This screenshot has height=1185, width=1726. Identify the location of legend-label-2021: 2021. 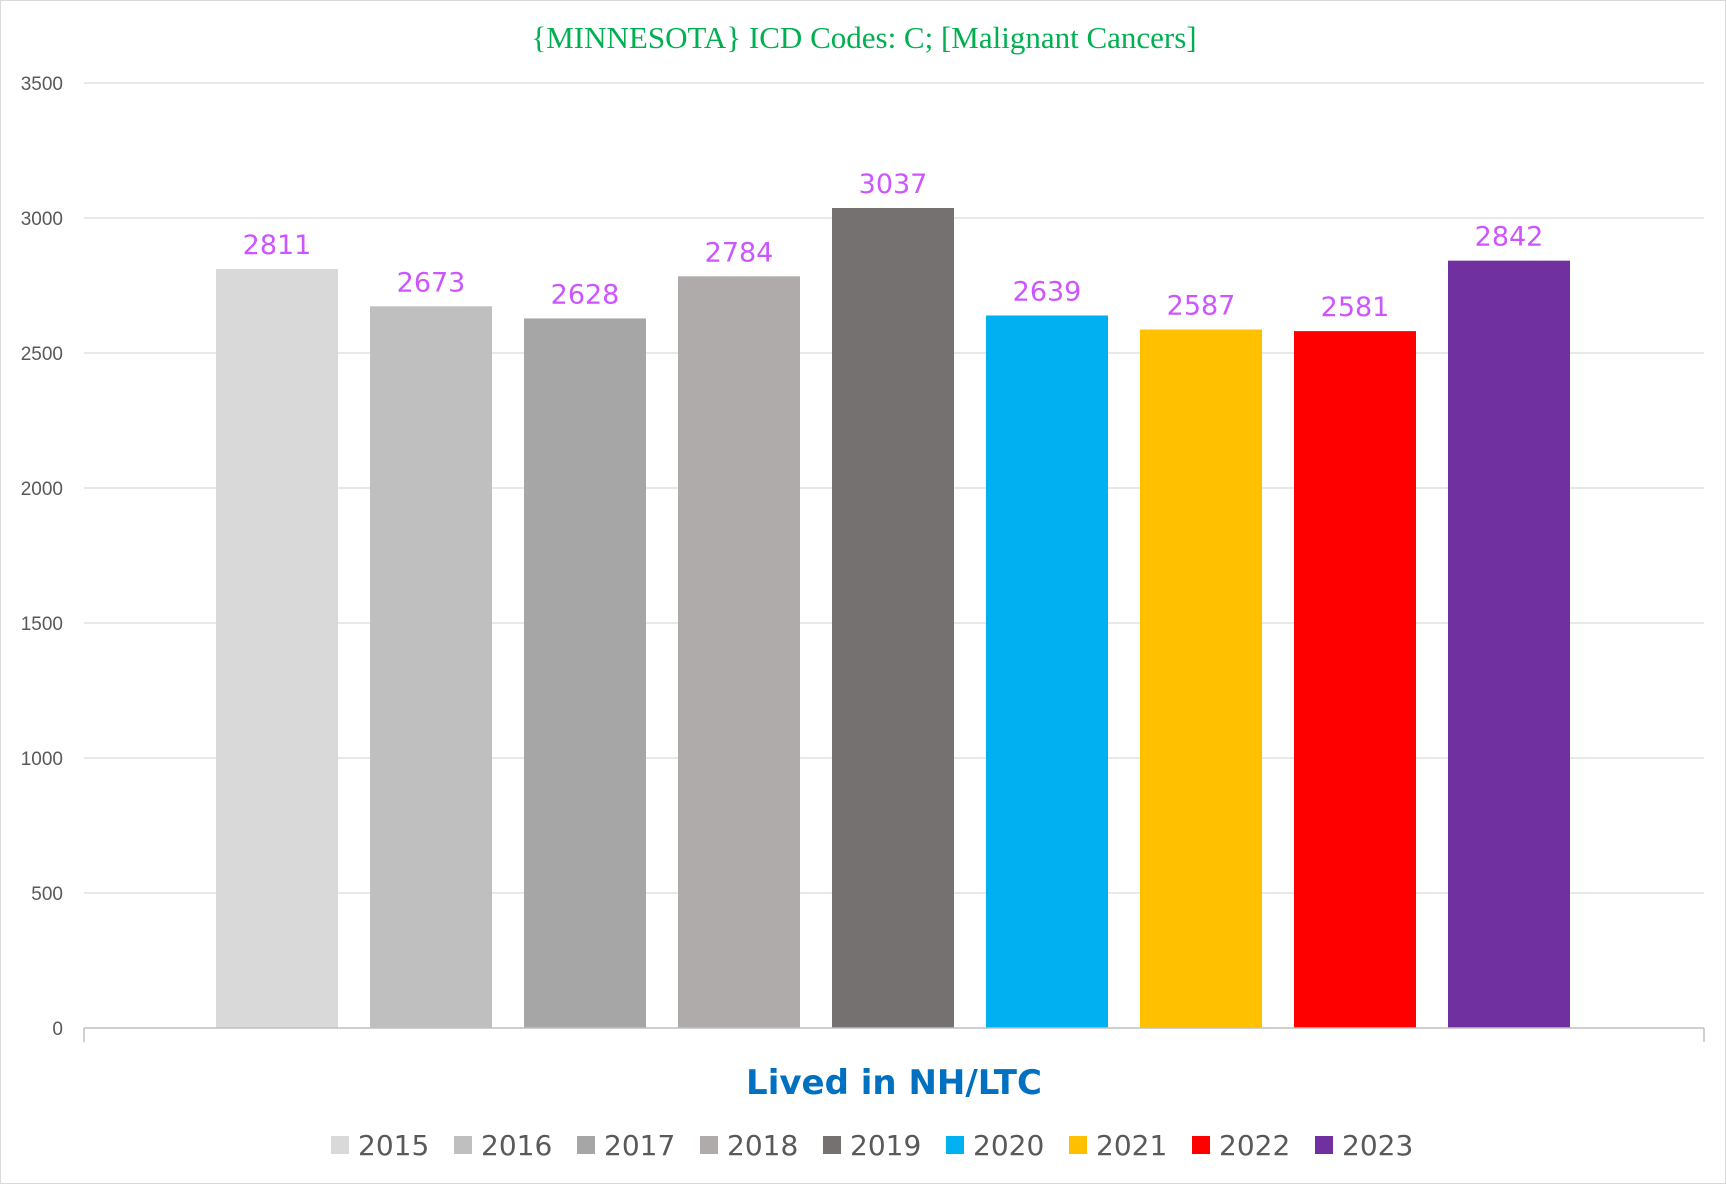
(1131, 1145).